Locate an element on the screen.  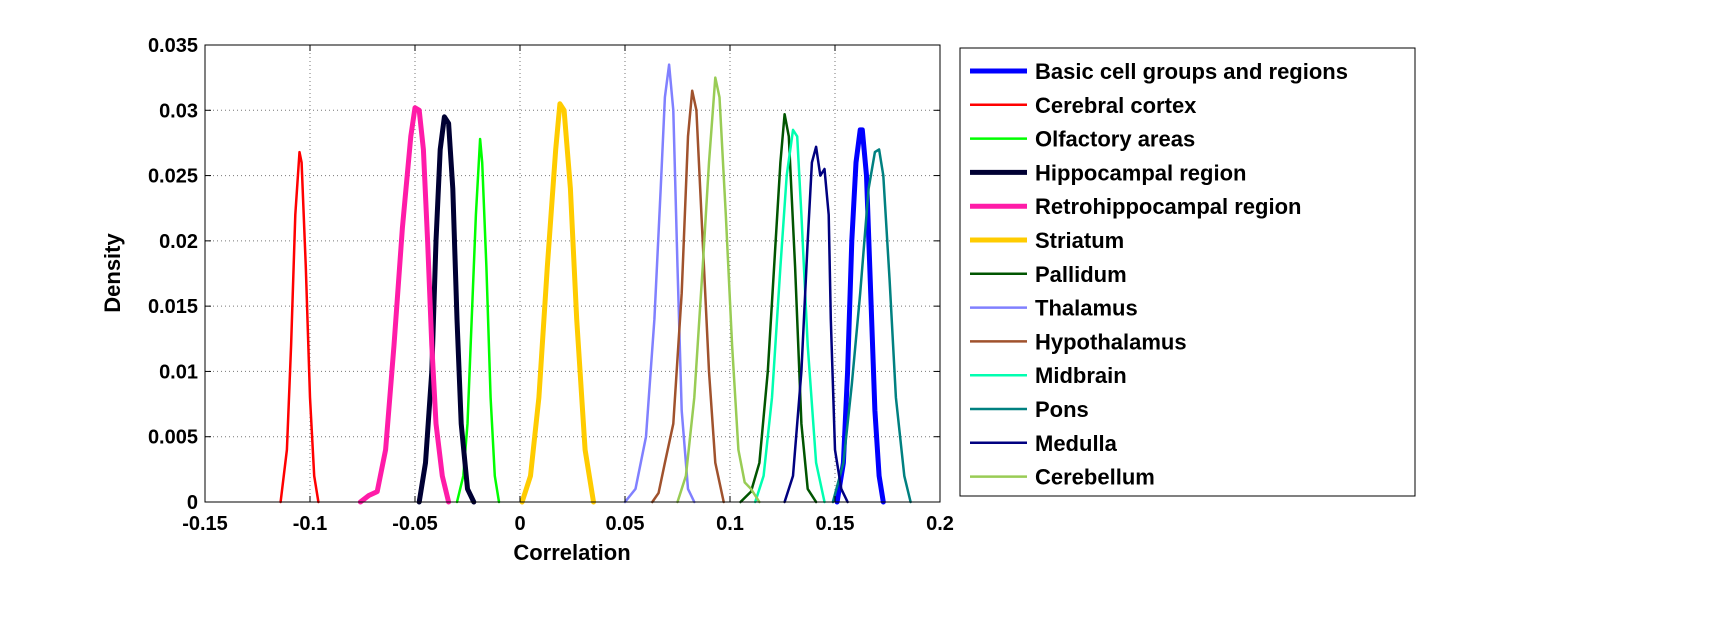
legend-item: Pons is located at coordinates (1029, 409).